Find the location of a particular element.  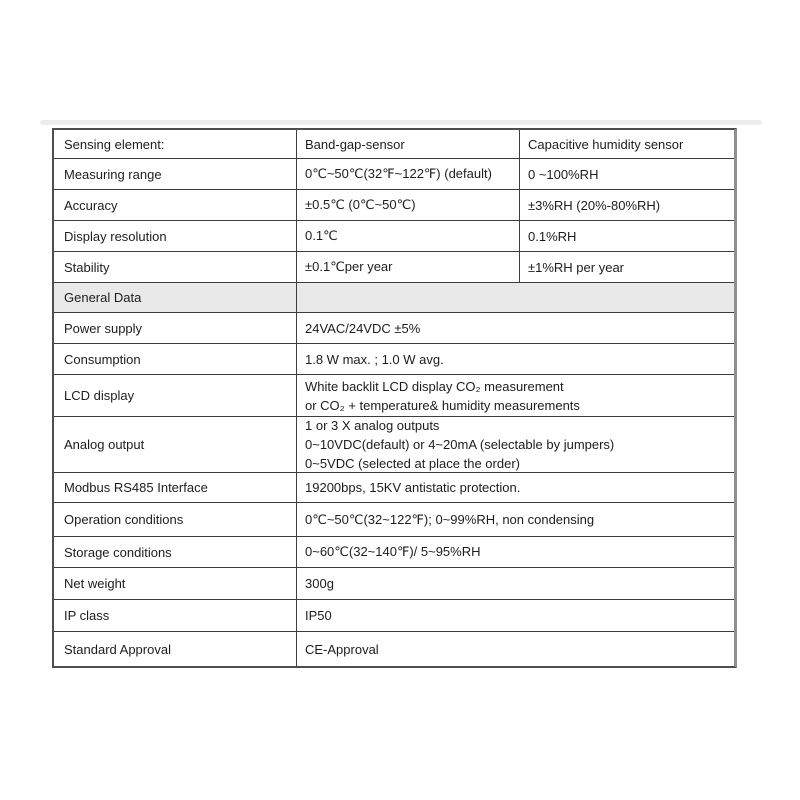

table-row: Display resolution 0.1℃ 0.1%RH is located at coordinates (394, 236).